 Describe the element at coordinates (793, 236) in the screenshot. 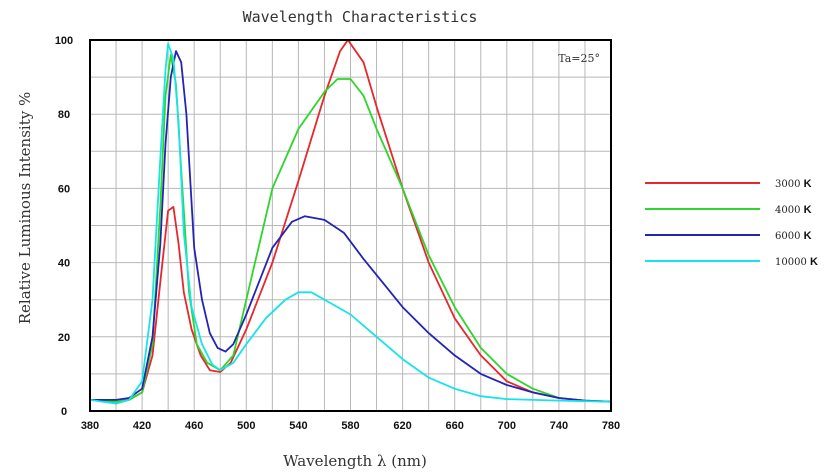

I see `legend-label-6000: 6000 K` at that location.